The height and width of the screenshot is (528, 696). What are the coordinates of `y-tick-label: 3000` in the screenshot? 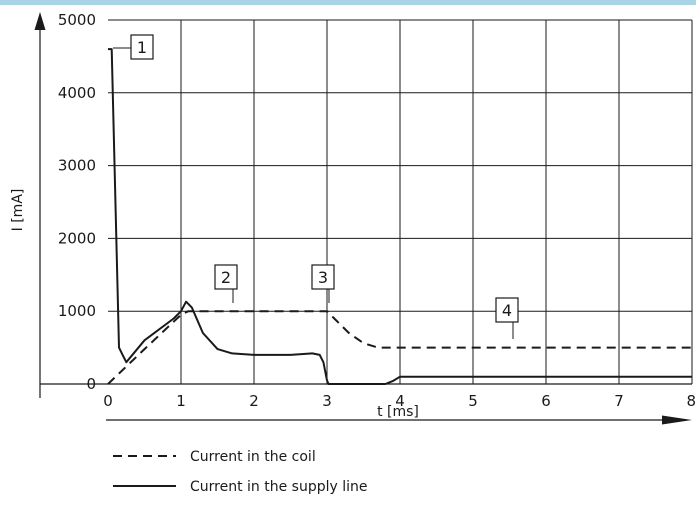 It's located at (77, 166).